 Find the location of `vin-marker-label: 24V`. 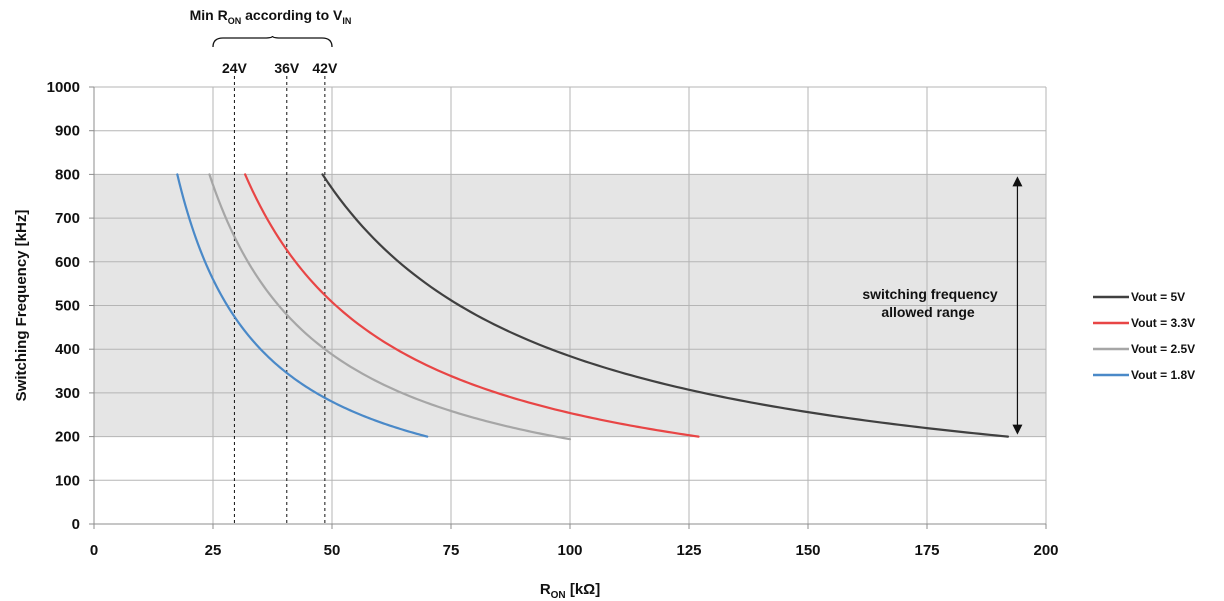

vin-marker-label: 24V is located at coordinates (235, 68).